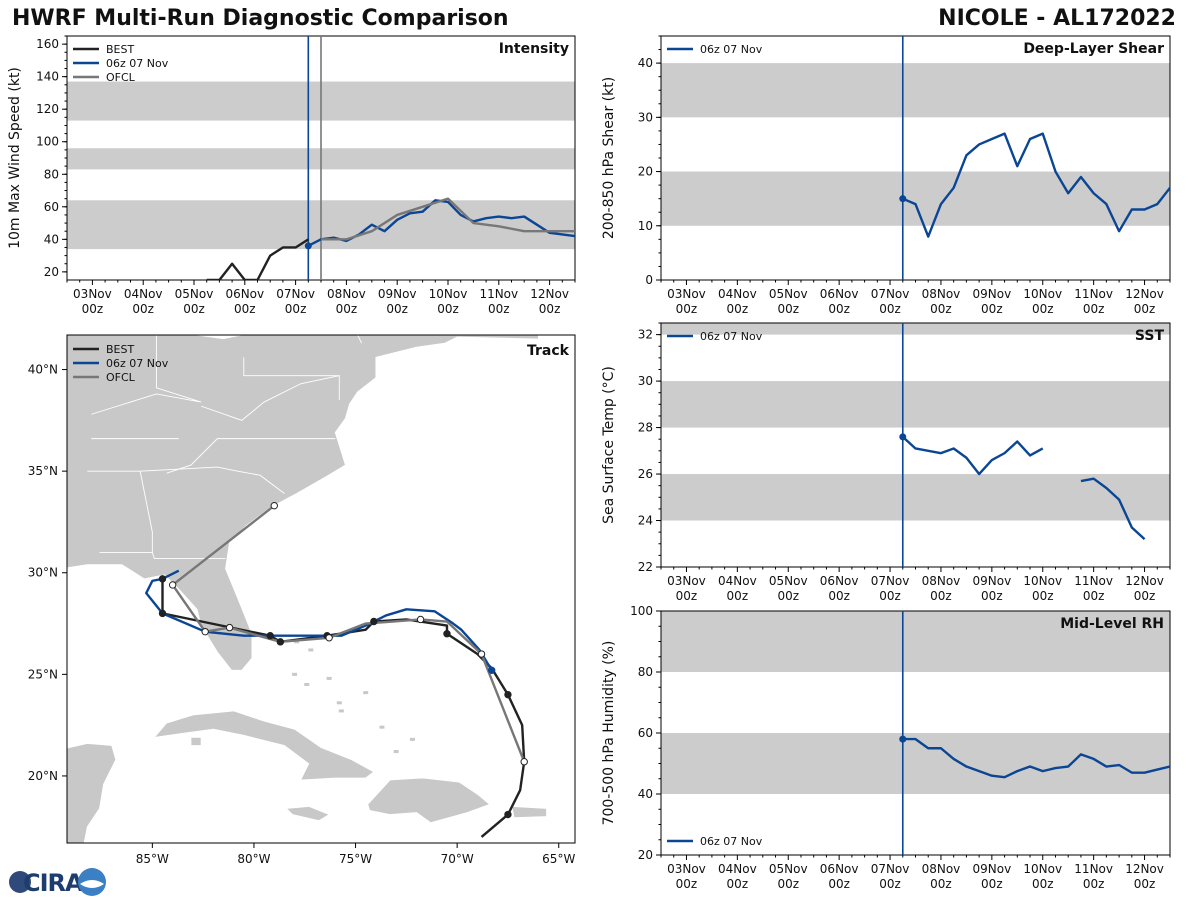 The width and height of the screenshot is (1200, 900). I want to click on series-init-point, so click(903, 739).